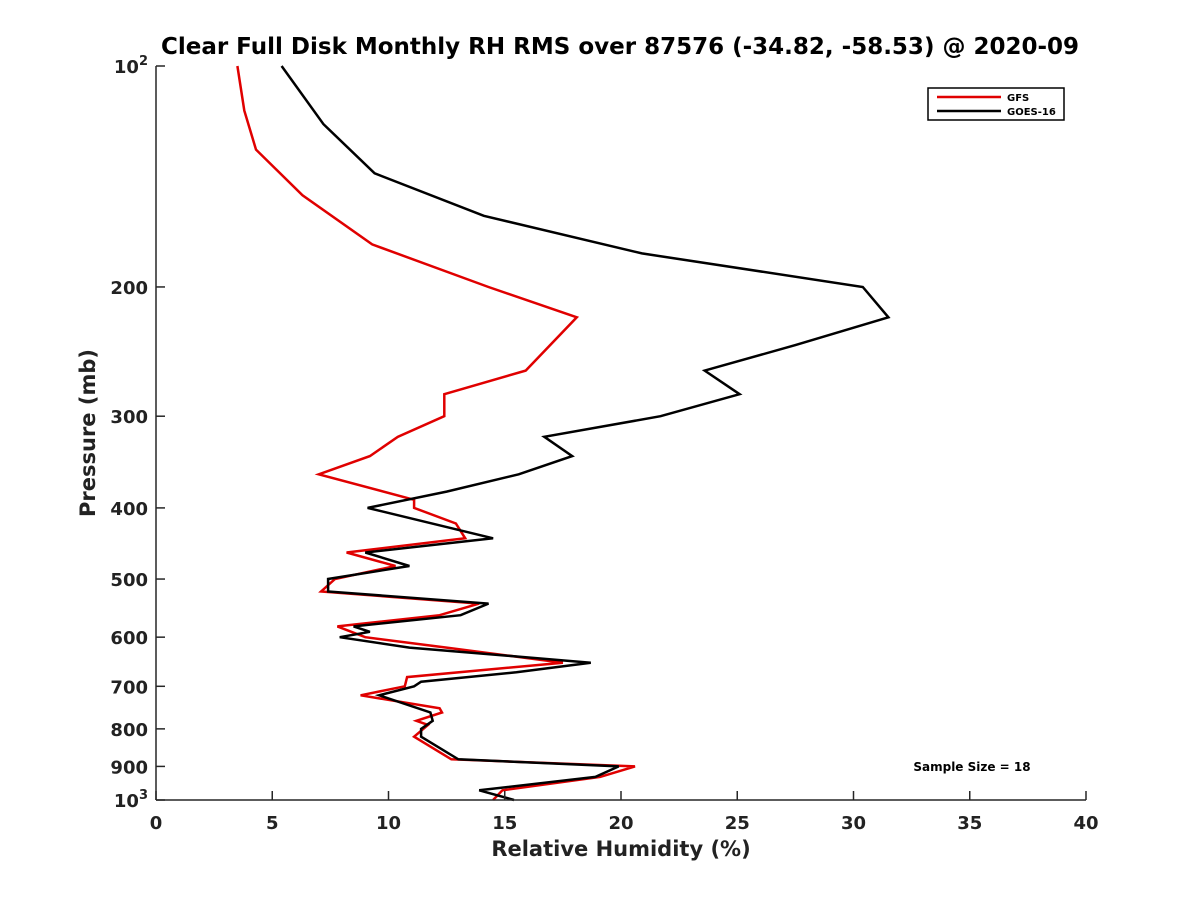  I want to click on y-tick-label: 600, so click(129, 638).